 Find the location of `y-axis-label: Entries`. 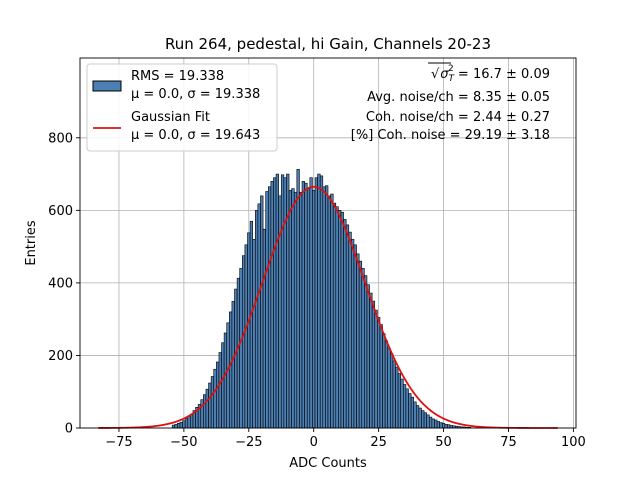

y-axis-label: Entries is located at coordinates (31, 243).